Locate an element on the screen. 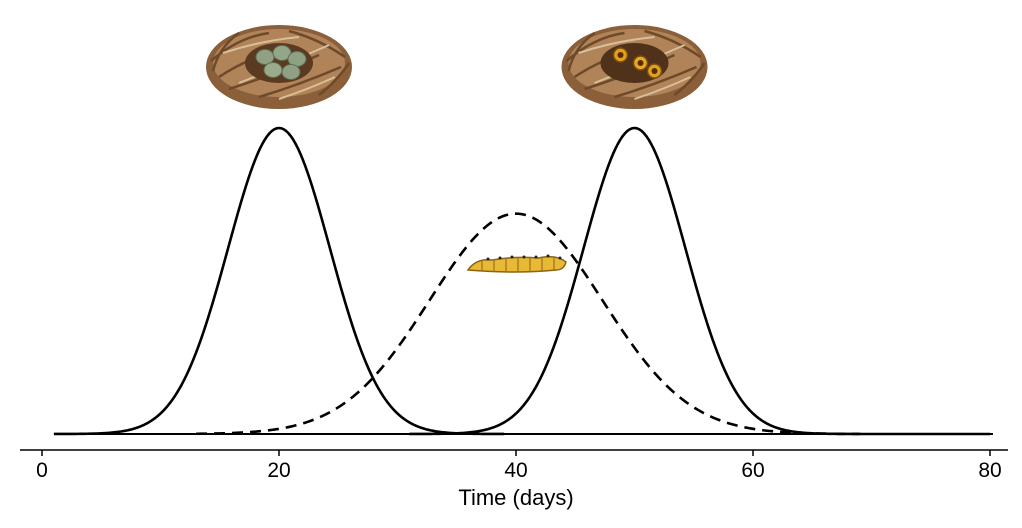 The height and width of the screenshot is (528, 1022). x-tick-label: 40 is located at coordinates (515, 470).